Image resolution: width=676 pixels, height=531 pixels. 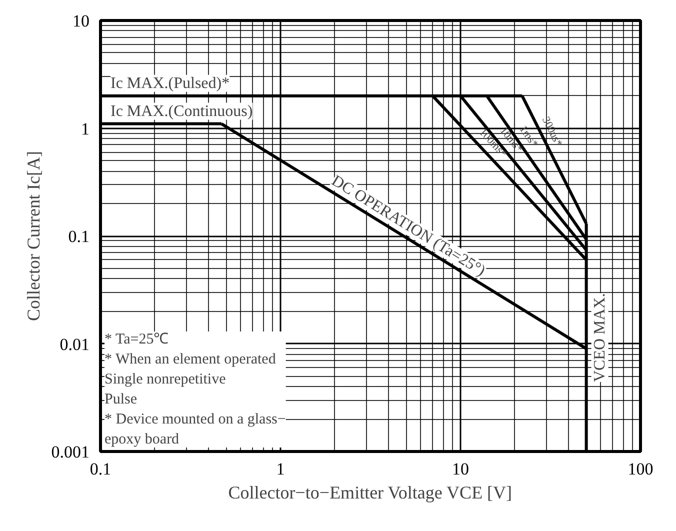 What do you see at coordinates (79, 236) in the screenshot?
I see `y-tick-label: 0.1` at bounding box center [79, 236].